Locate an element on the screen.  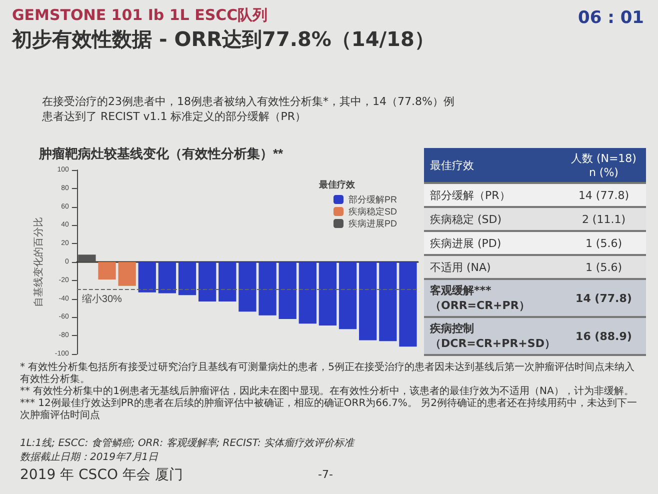
text: * 有效性分析集包括所有接受过研究治疗且基线有可测量病灶的患者，5例正在接受治疗的患者因未达到基线后第一次肿瘤评估时间点未纳入有效性分析集。 is located at coordinates (328, 374).